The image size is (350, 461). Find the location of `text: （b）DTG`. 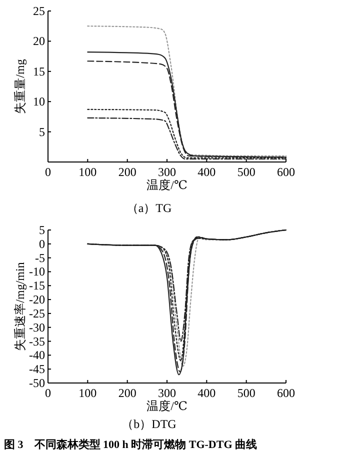

text: （b）DTG is located at coordinates (149, 424).